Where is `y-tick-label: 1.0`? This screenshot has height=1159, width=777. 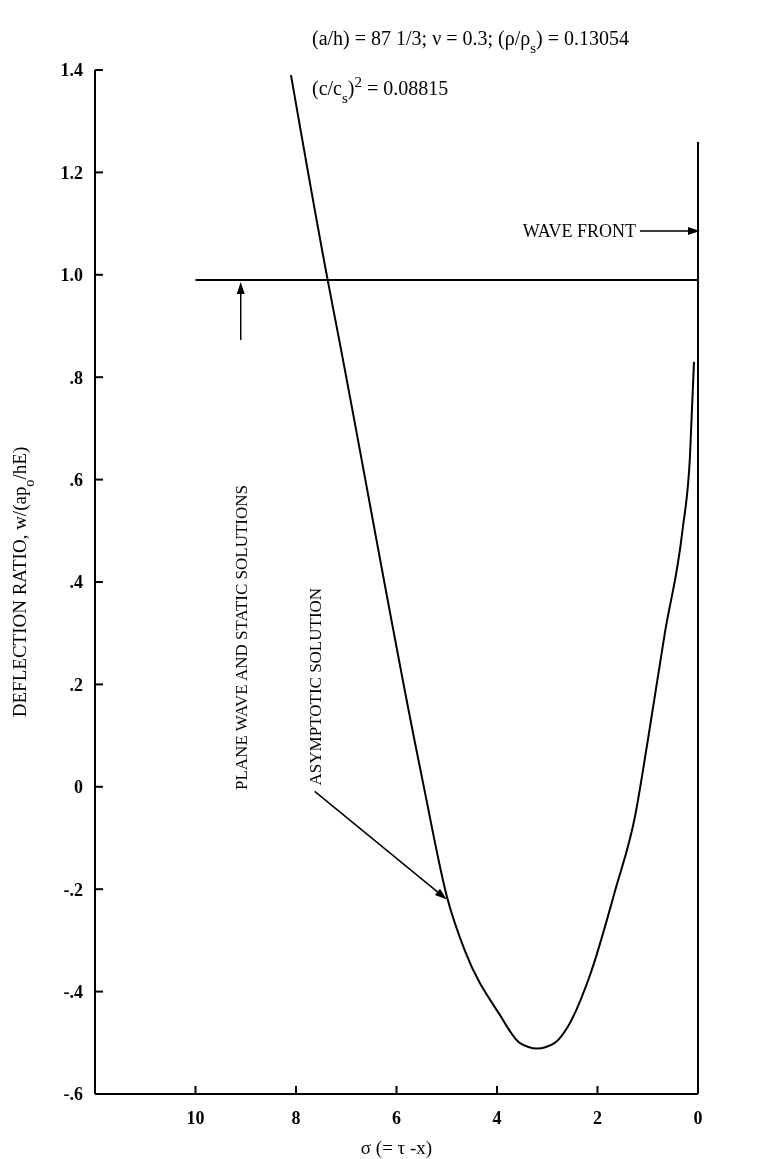 y-tick-label: 1.0 is located at coordinates (71, 275).